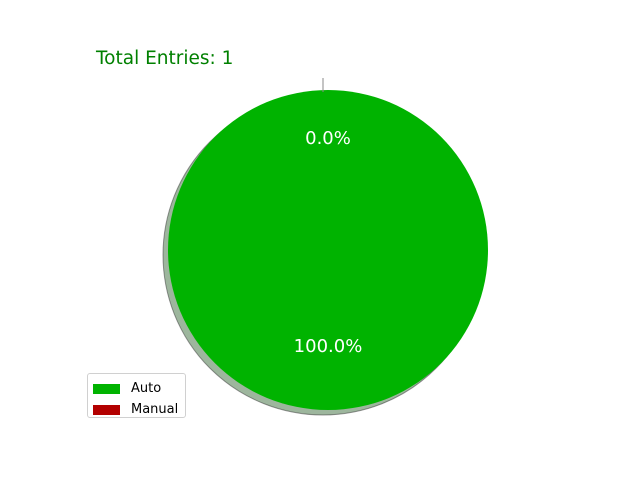  What do you see at coordinates (106, 409) in the screenshot?
I see `legend-swatch-manual` at bounding box center [106, 409].